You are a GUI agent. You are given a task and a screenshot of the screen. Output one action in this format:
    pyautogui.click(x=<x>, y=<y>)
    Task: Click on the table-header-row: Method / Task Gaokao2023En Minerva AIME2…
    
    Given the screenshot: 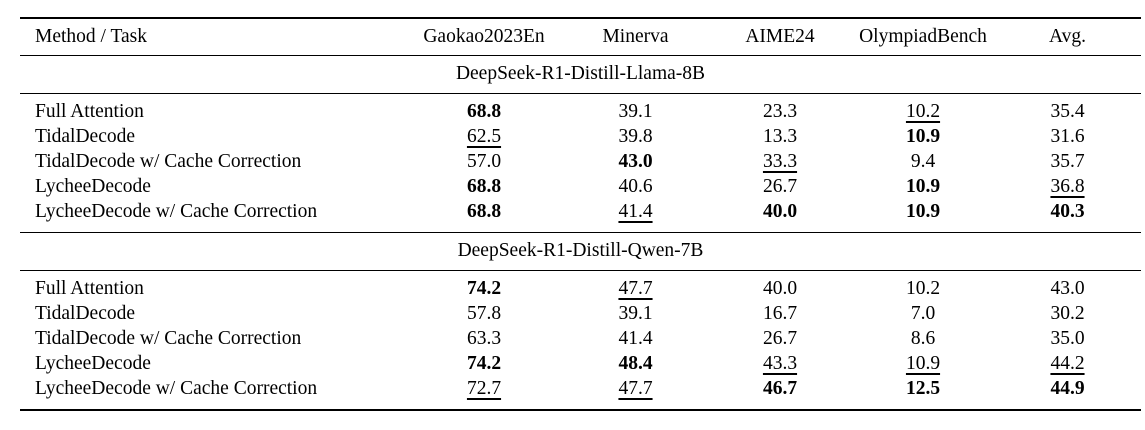 What is the action you would take?
    pyautogui.click(x=580, y=37)
    